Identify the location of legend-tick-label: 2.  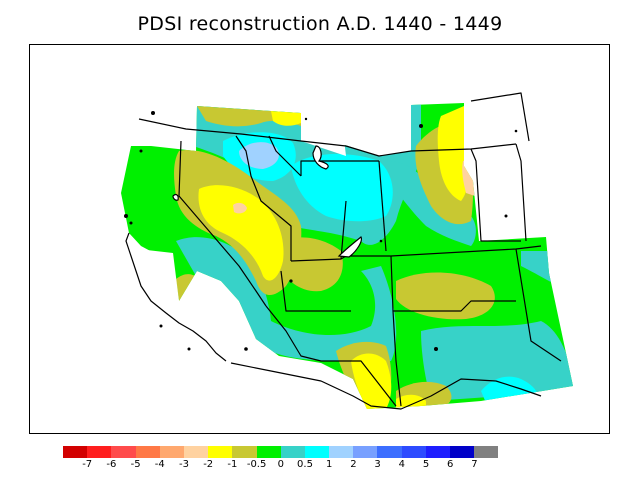
(353, 464).